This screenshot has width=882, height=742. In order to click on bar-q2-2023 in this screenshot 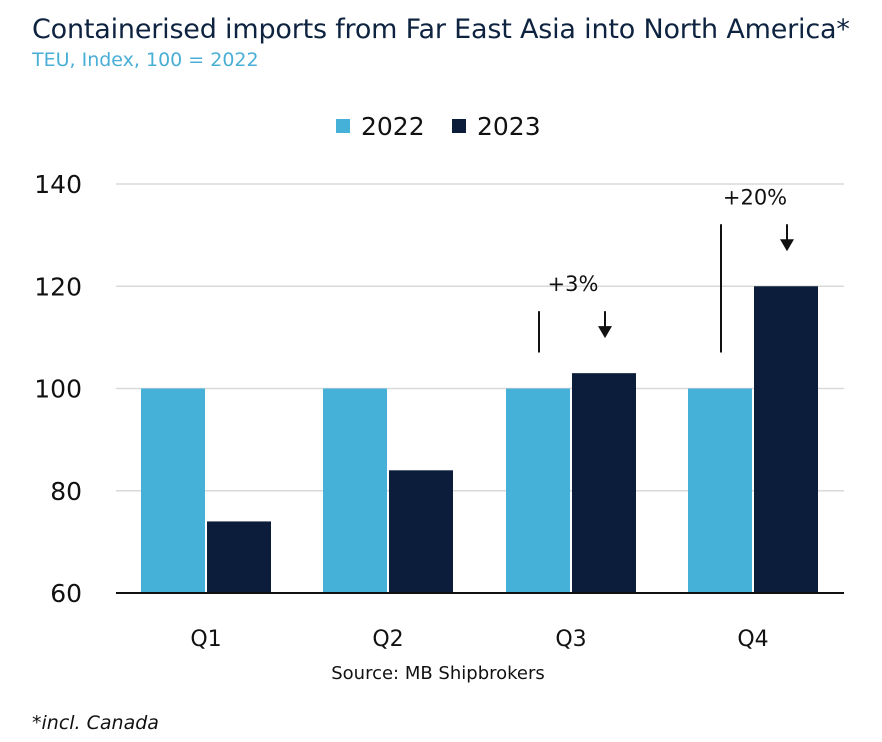, I will do `click(421, 531)`.